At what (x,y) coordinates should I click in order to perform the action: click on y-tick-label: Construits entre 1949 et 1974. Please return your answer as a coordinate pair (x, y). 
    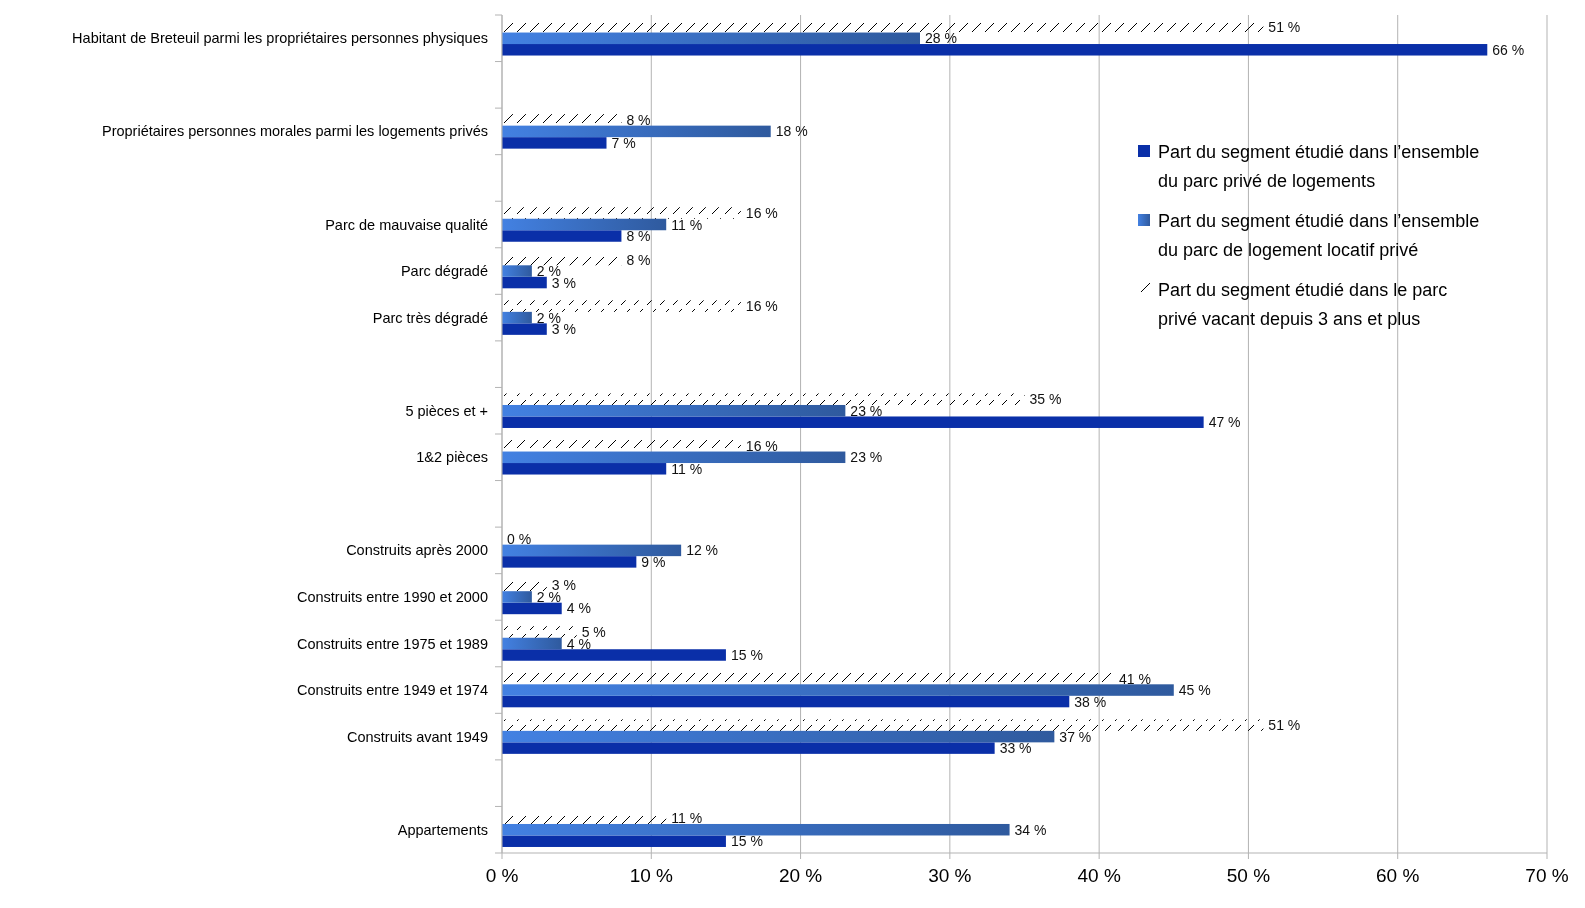
    Looking at the image, I should click on (392, 690).